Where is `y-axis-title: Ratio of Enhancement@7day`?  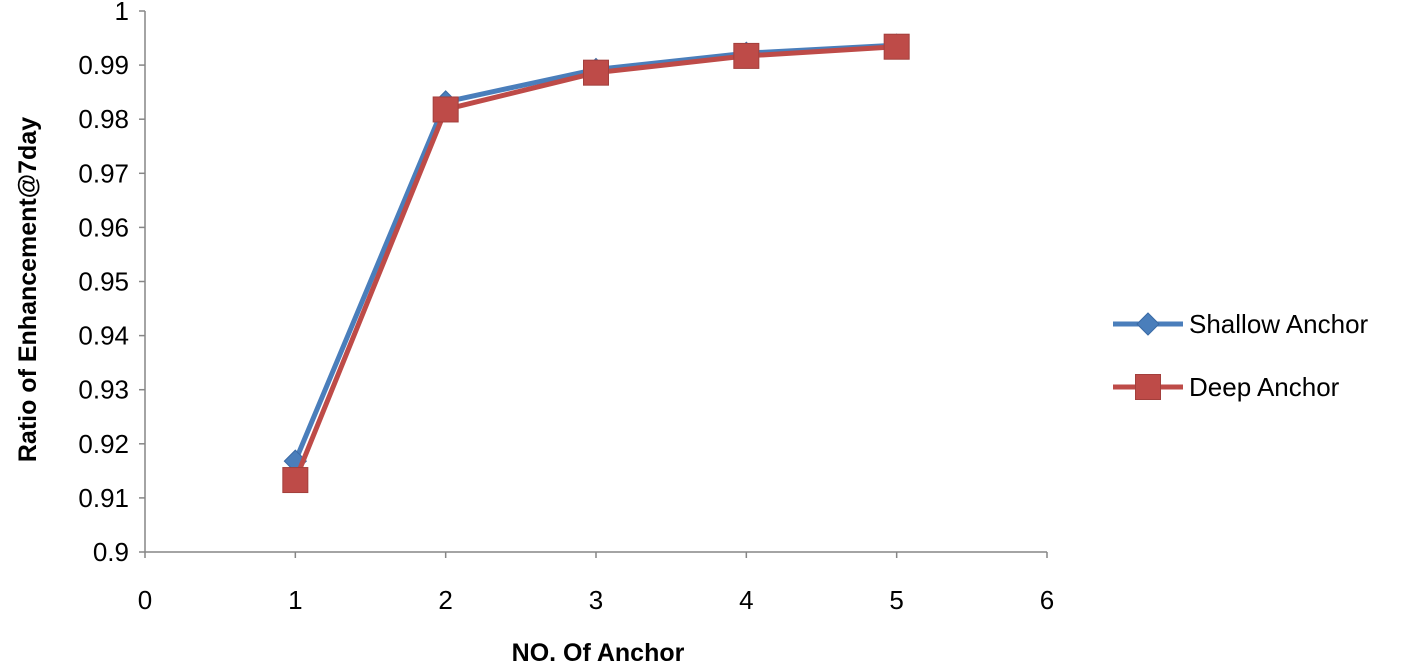
y-axis-title: Ratio of Enhancement@7day is located at coordinates (28, 289).